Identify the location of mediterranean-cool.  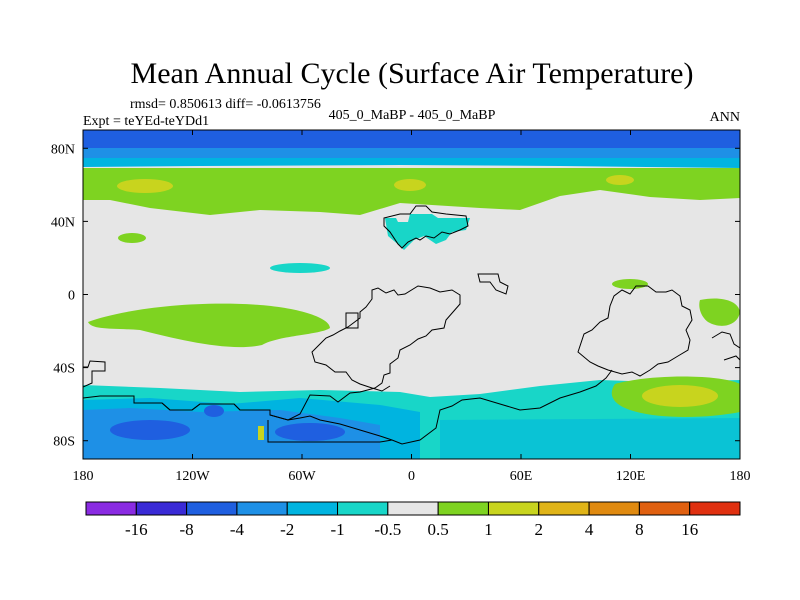
(427, 232).